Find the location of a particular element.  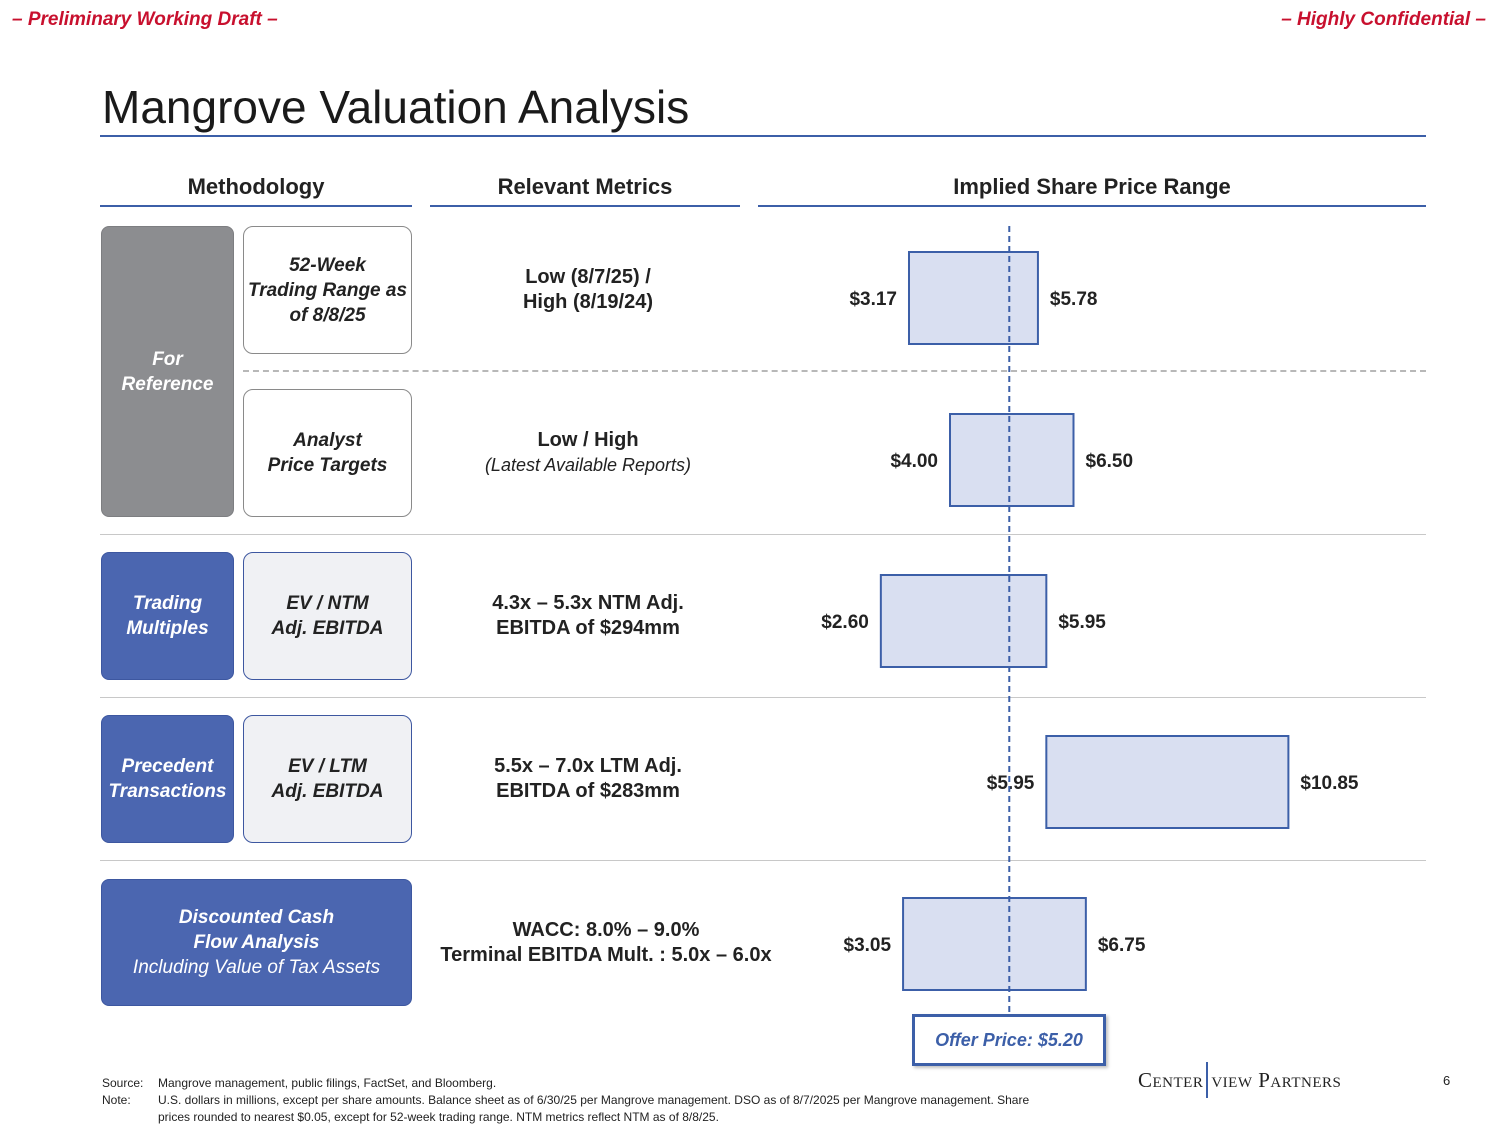

methodology-dcf-line1: Discounted Cash is located at coordinates (256, 917).